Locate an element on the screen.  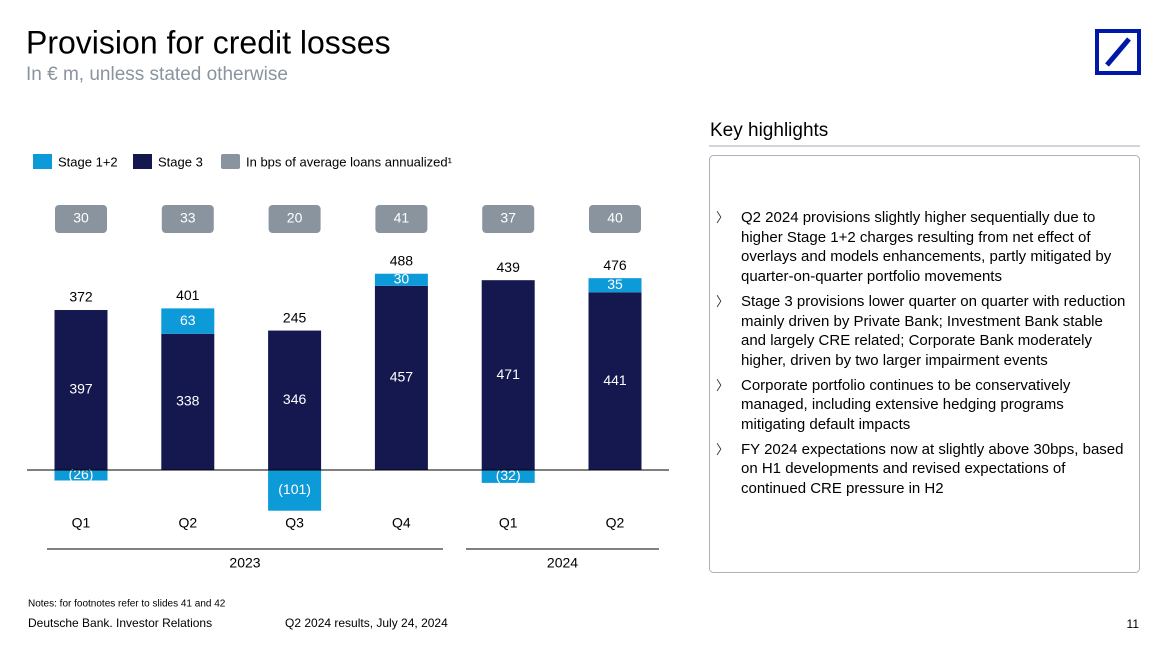
value-label: 63 is located at coordinates (188, 320).